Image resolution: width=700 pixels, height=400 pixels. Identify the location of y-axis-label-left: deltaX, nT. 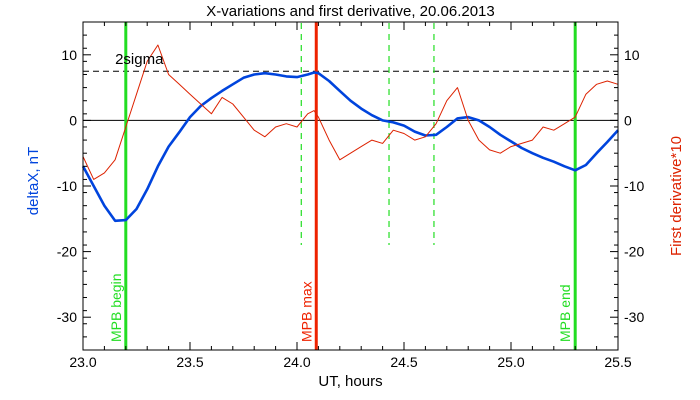
(33, 181).